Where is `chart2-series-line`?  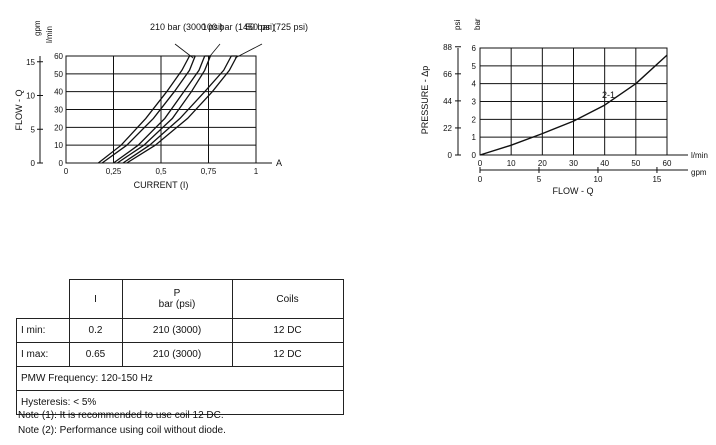 chart2-series-line is located at coordinates (573, 105).